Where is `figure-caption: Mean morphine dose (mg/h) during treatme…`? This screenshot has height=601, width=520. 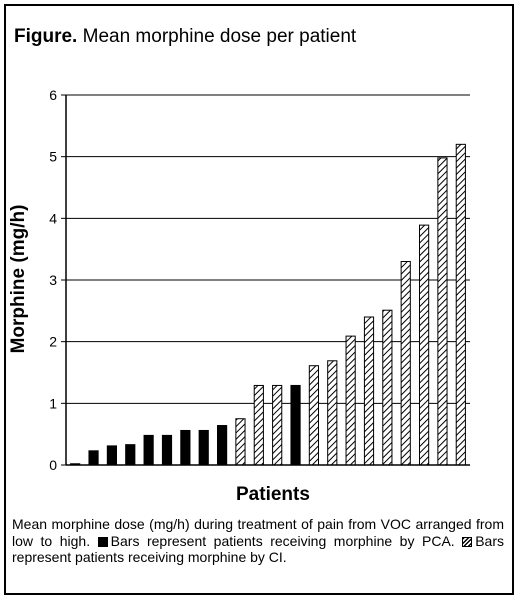
figure-caption: Mean morphine dose (mg/h) during treatme… is located at coordinates (258, 541).